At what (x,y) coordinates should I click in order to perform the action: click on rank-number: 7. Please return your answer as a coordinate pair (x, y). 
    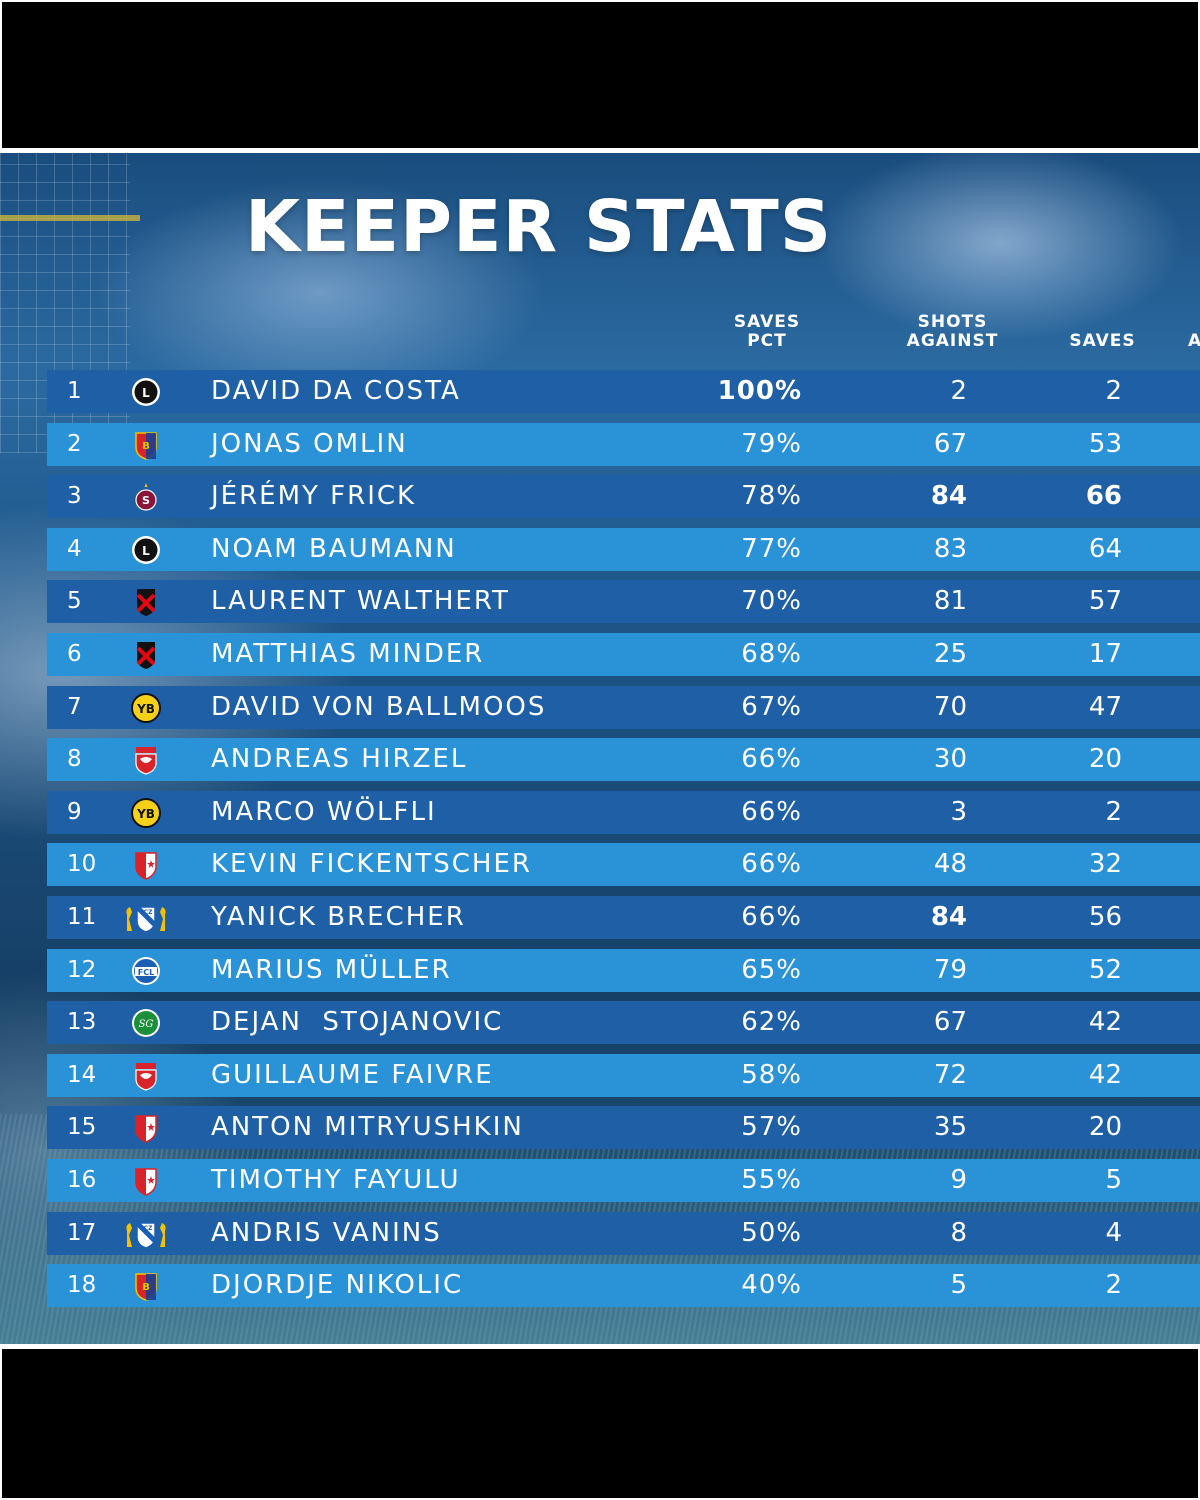
    Looking at the image, I should click on (74, 706).